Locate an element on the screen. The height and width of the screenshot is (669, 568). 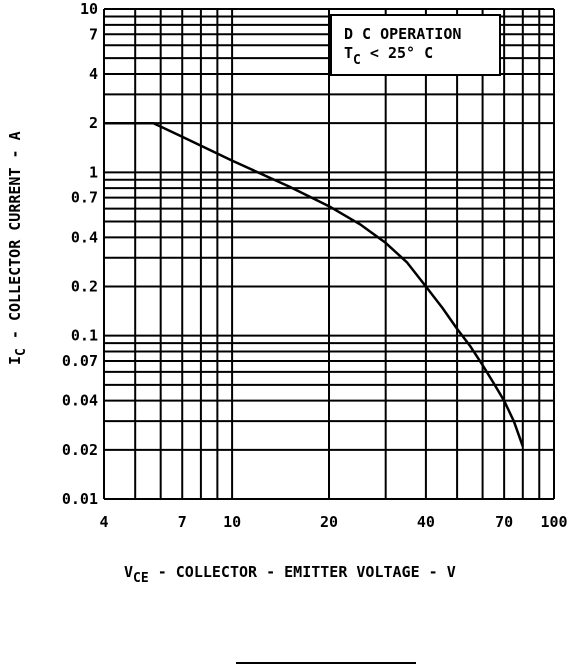
y-tick-label: 0.02 is located at coordinates (80, 450).